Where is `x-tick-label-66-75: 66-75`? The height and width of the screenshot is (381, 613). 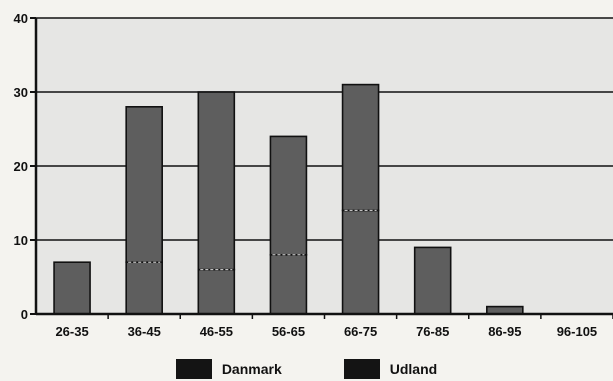 x-tick-label-66-75: 66-75 is located at coordinates (360, 331).